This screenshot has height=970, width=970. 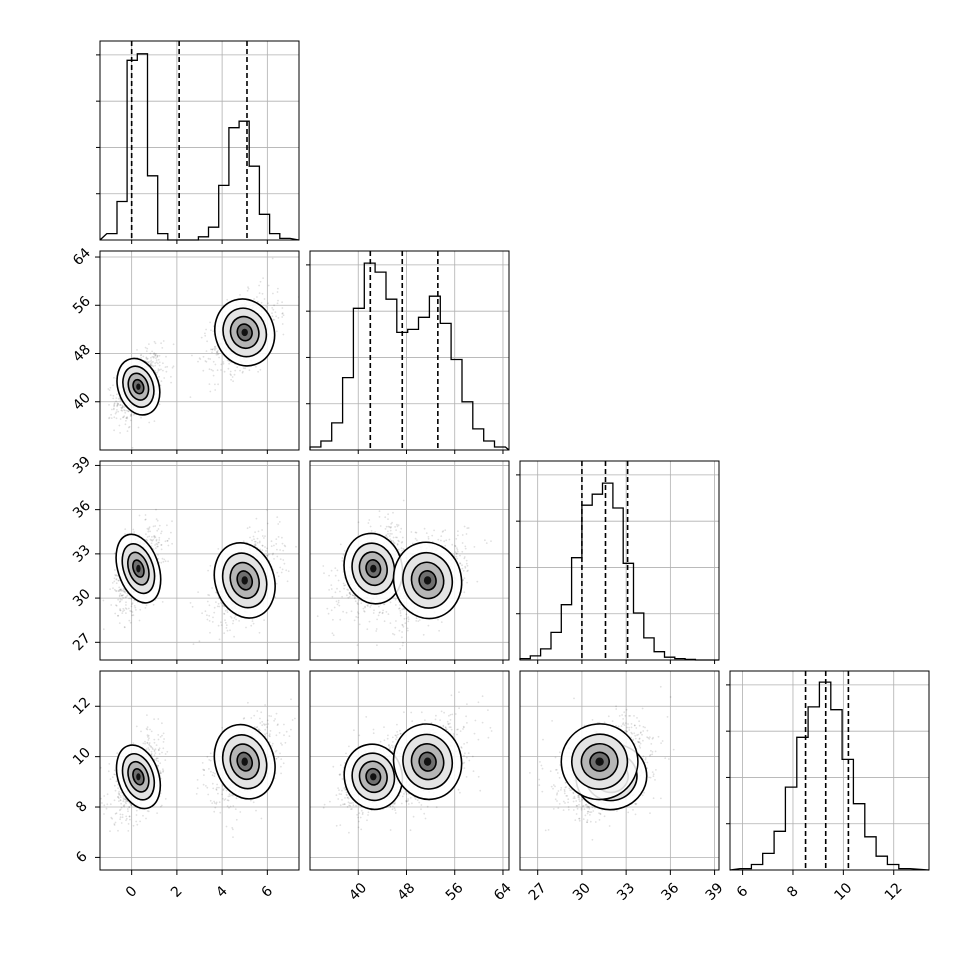 I want to click on y-tick-label: 6, so click(x=82, y=858).